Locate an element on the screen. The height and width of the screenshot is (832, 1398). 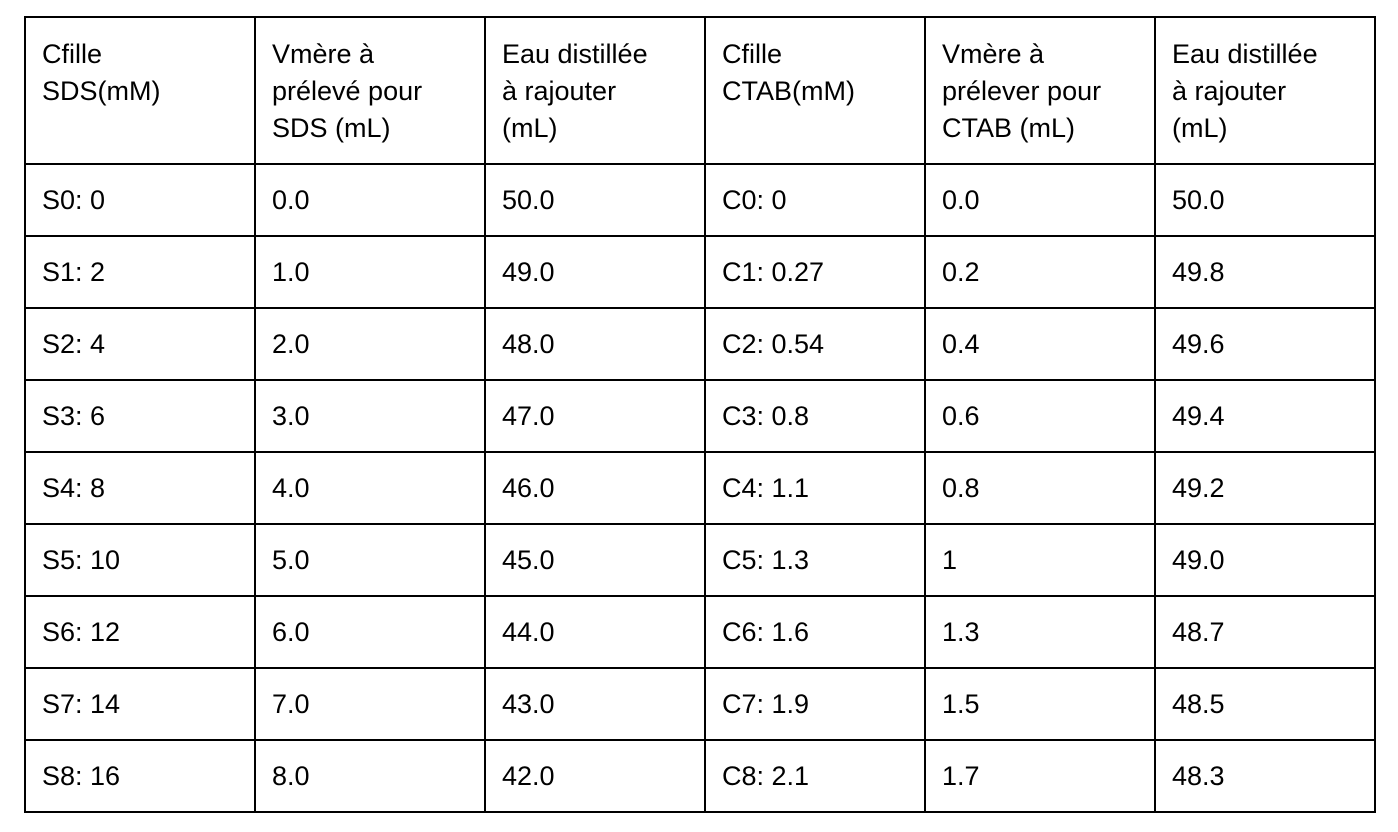
table-cell: 49.6 is located at coordinates (1265, 344).